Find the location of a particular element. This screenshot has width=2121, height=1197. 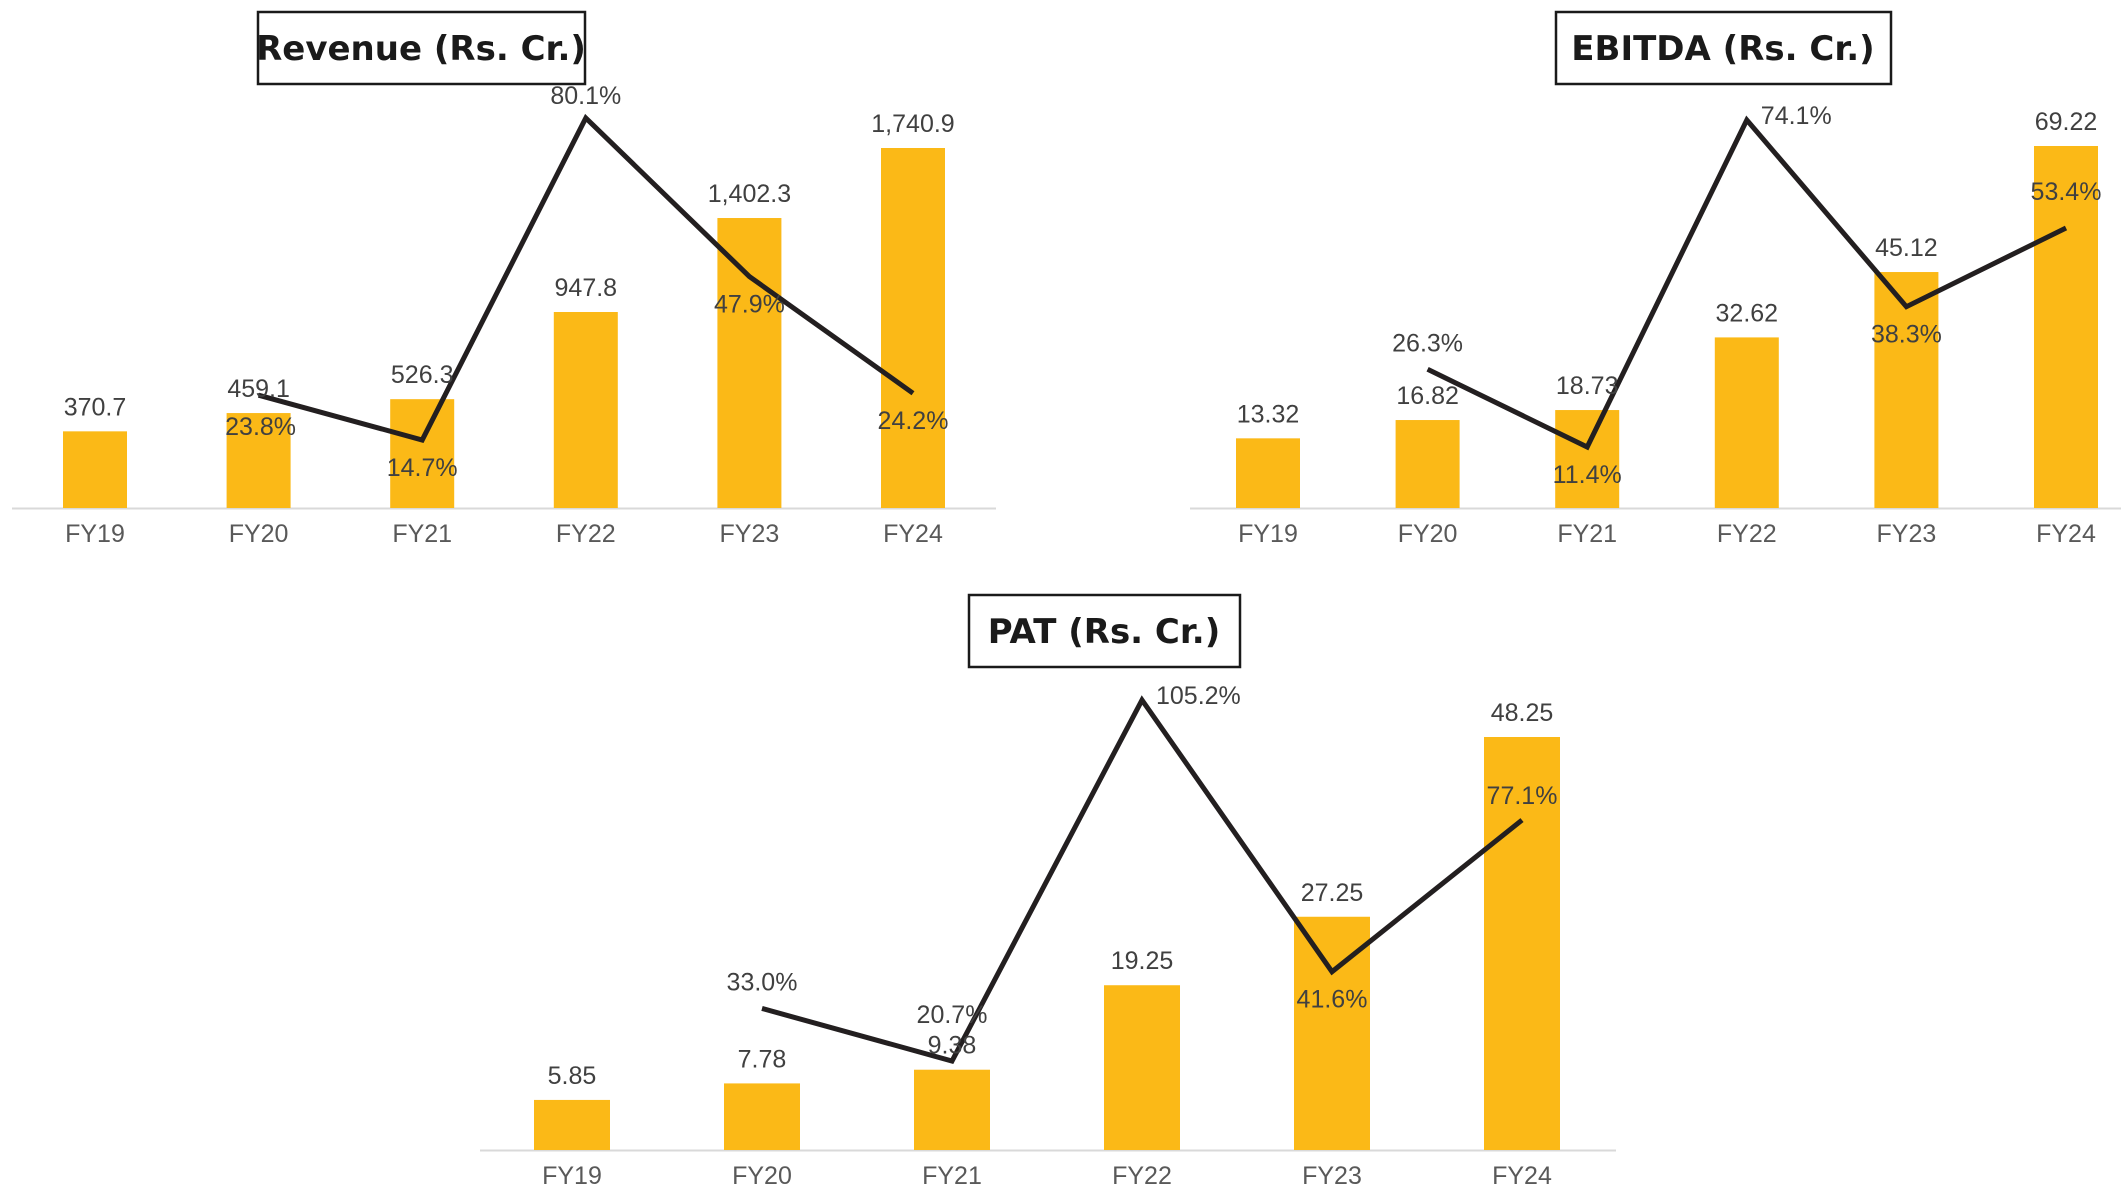

pat-title: PAT (Rs. Cr.) is located at coordinates (1104, 632).